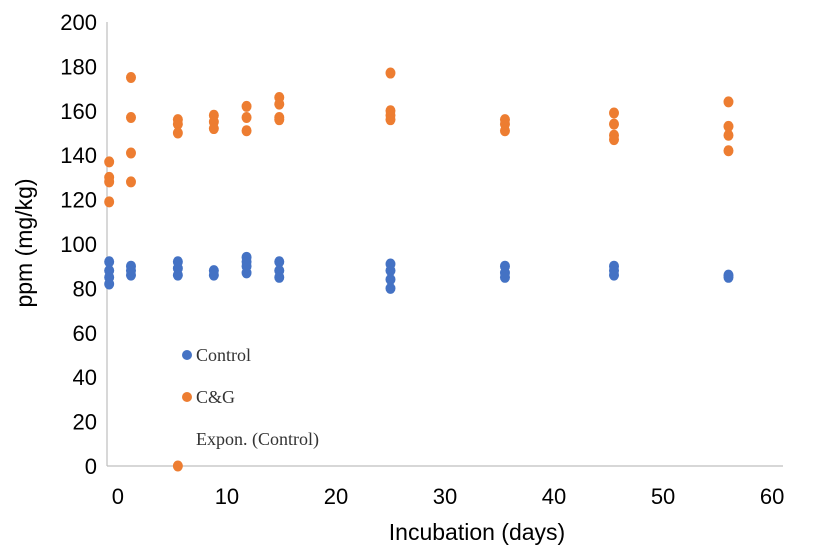 The image size is (831, 548). Describe the element at coordinates (257, 439) in the screenshot. I see `legend-label: Expon. (Control)` at that location.